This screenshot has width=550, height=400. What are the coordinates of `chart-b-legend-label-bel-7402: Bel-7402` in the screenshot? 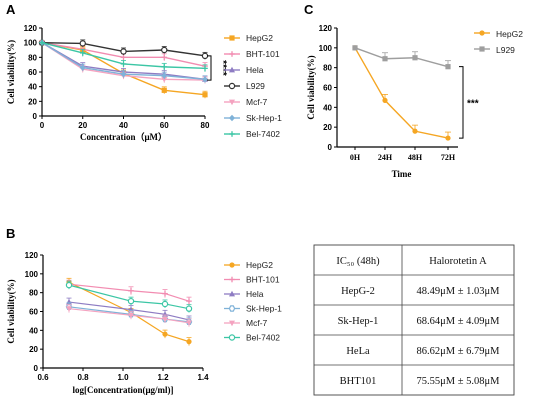 It's located at (263, 338).